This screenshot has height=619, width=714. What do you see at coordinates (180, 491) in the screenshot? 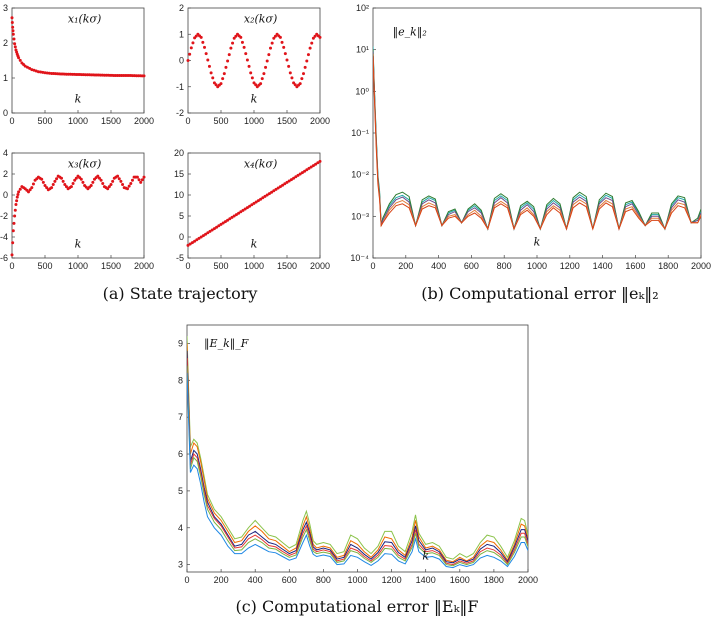
I see `y-tick-label: 5` at bounding box center [180, 491].